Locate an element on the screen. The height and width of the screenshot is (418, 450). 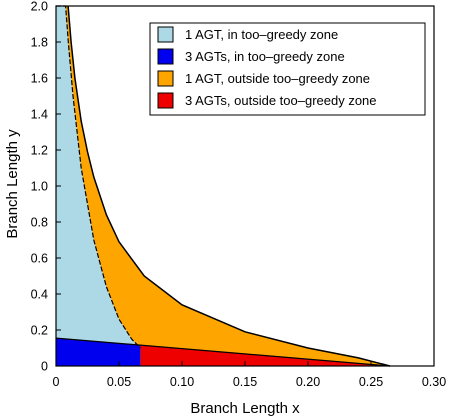
y-tick-label: 1.0 is located at coordinates (39, 187).